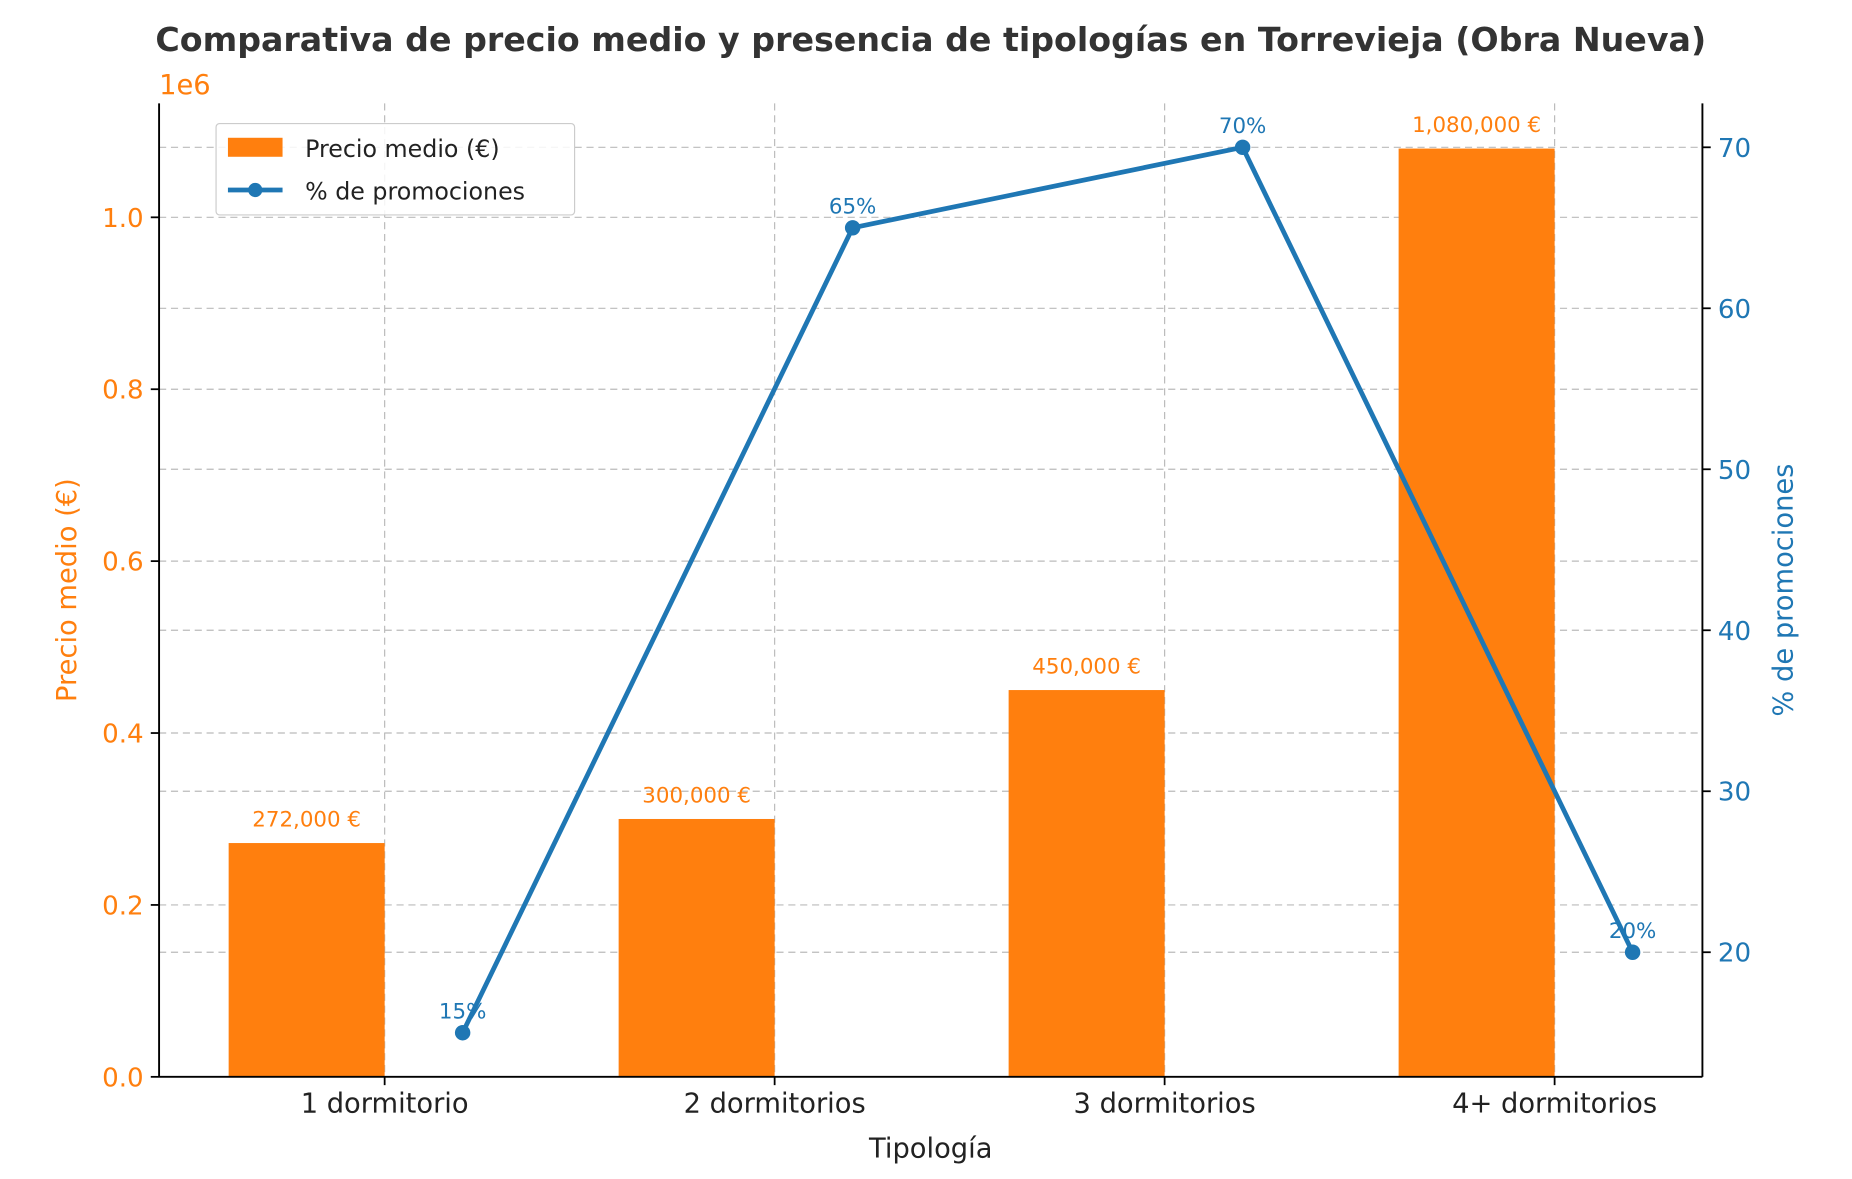 The height and width of the screenshot is (1179, 1852). Describe the element at coordinates (123, 219) in the screenshot. I see `left-tick-label: 1.0` at that location.